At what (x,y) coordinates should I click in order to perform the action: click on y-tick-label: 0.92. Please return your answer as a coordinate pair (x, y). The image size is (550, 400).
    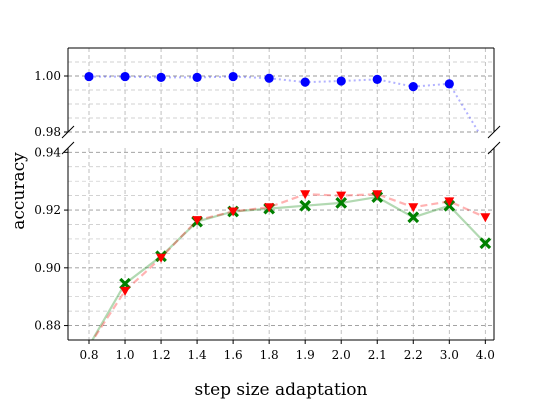
    Looking at the image, I should click on (47, 210).